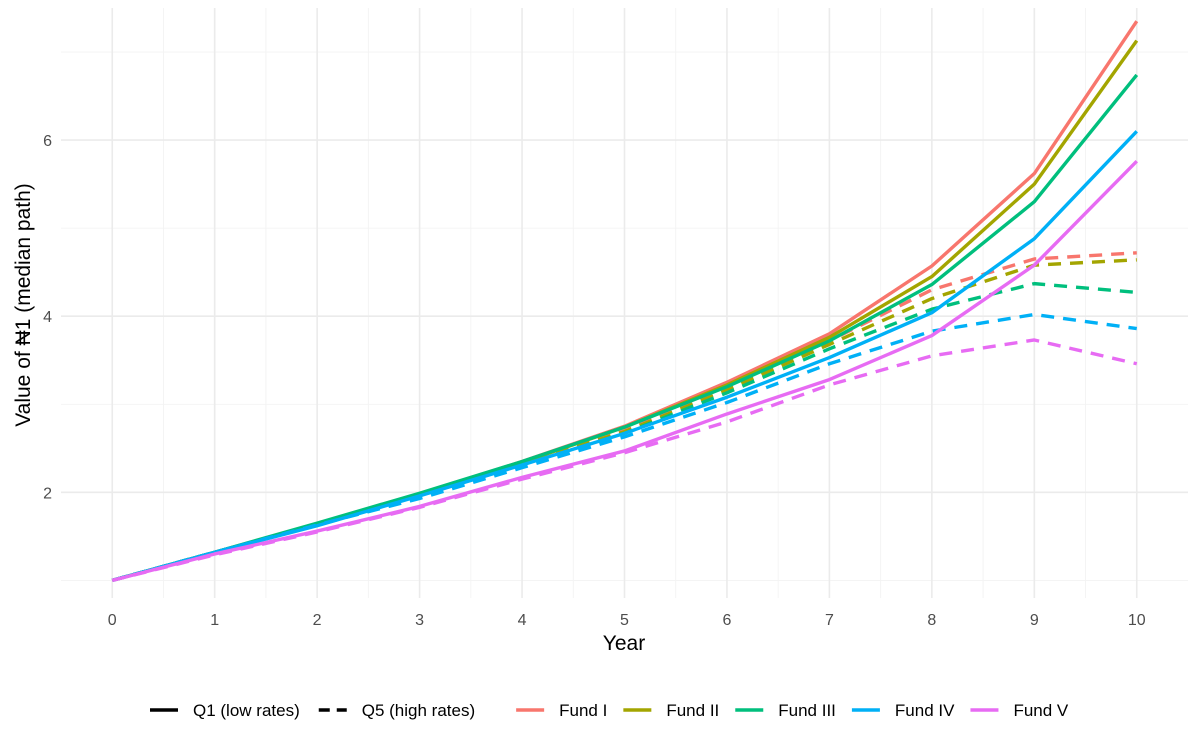 The width and height of the screenshot is (1200, 750). Describe the element at coordinates (931, 620) in the screenshot. I see `x-tick-label: 8` at that location.